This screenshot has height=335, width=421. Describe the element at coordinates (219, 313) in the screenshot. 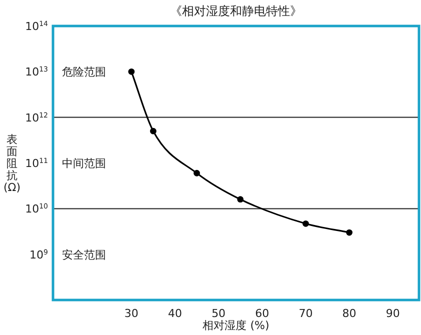

I see `x-tick-label: 50` at that location.